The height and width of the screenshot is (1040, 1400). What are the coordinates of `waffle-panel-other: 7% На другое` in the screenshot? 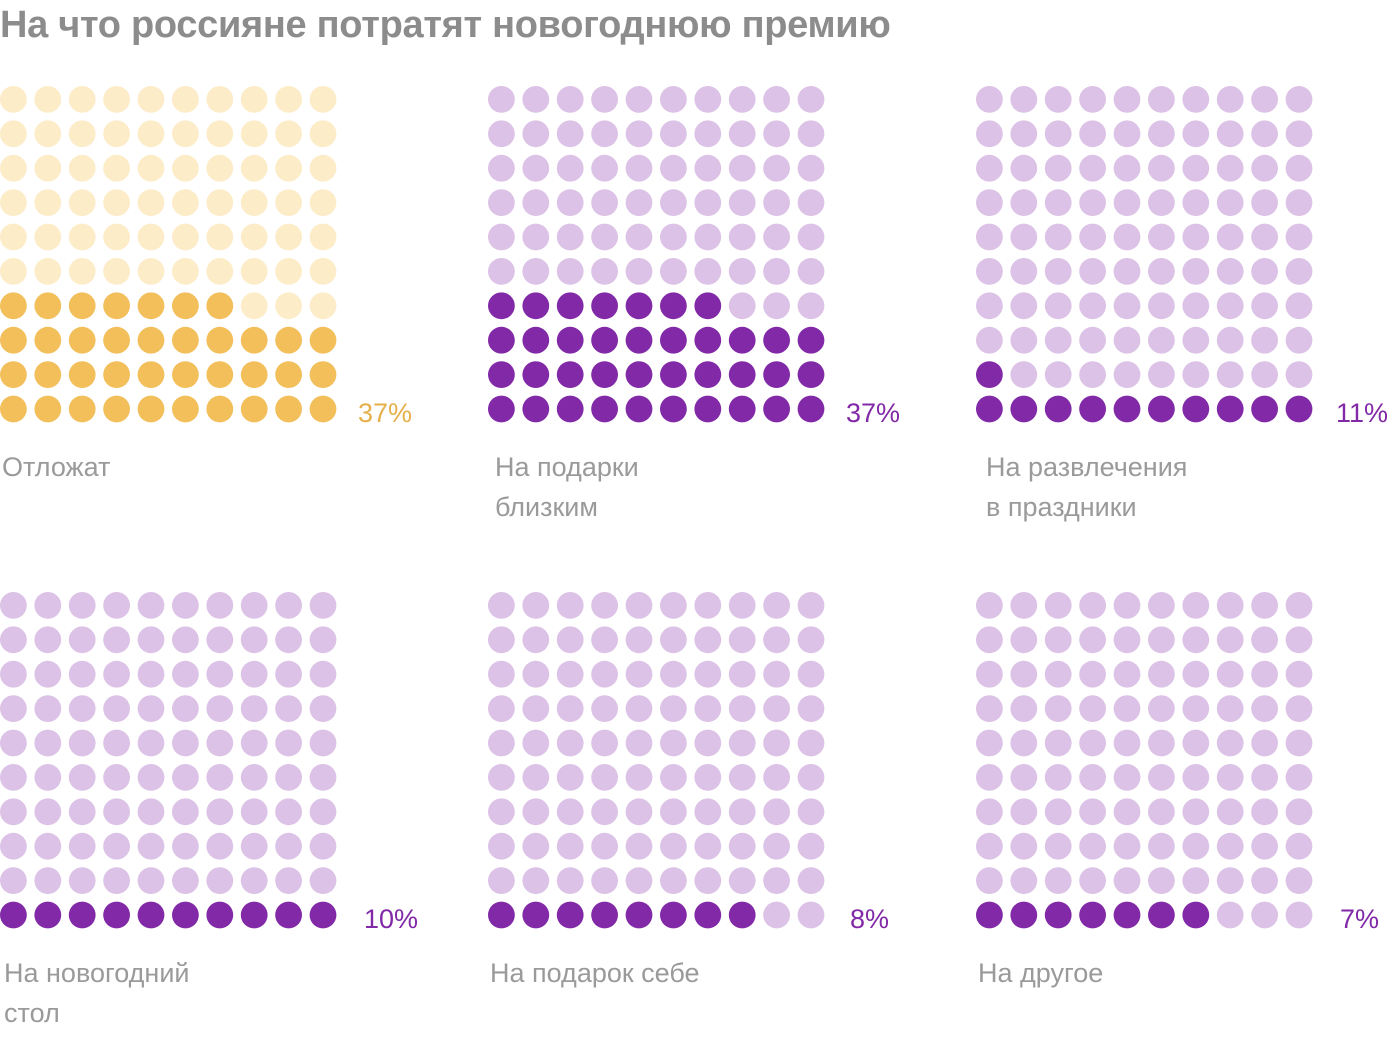 It's located at (1188, 812).